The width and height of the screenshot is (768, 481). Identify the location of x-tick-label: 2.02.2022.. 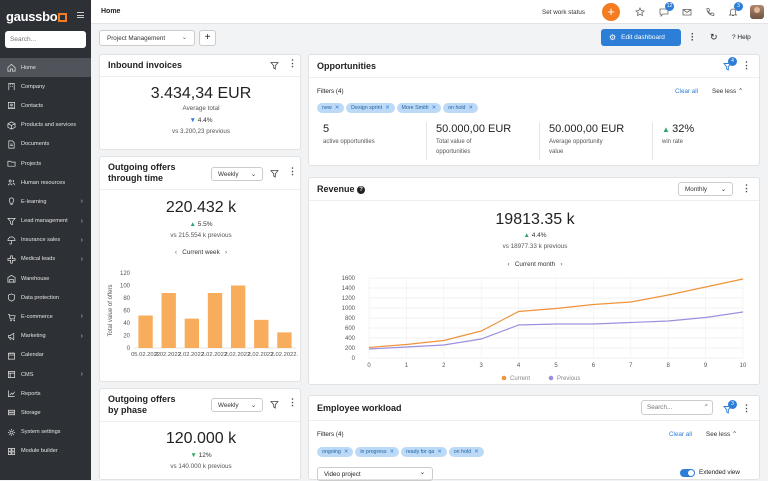
(238, 355).